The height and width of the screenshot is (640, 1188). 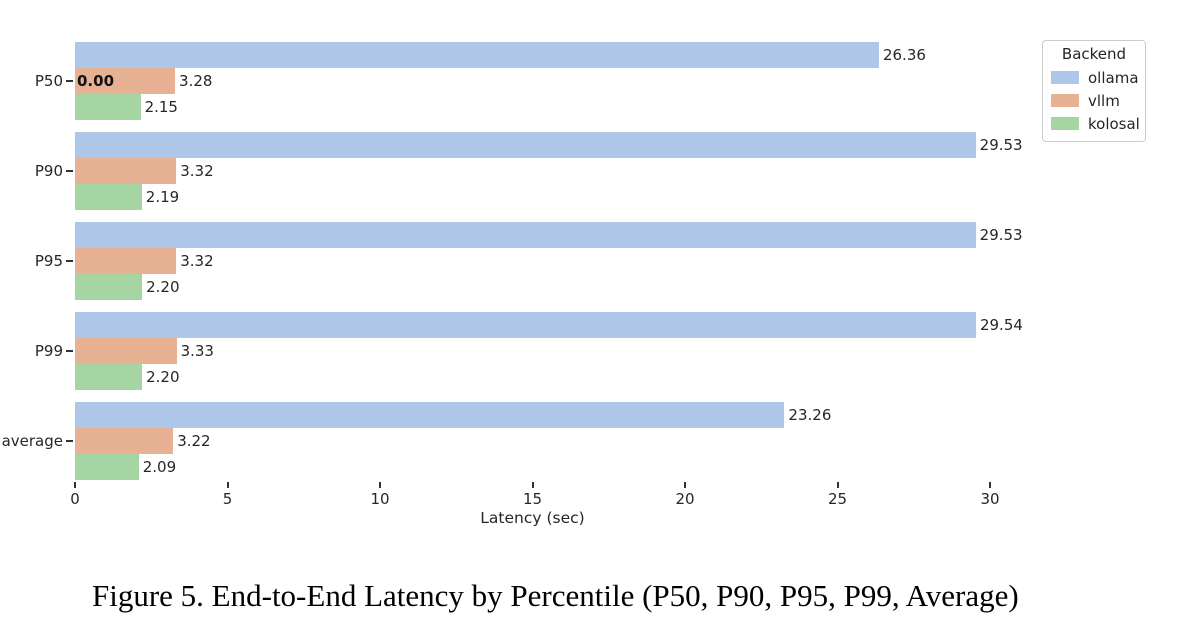 What do you see at coordinates (159, 467) in the screenshot?
I see `bar-value-label: 2.09` at bounding box center [159, 467].